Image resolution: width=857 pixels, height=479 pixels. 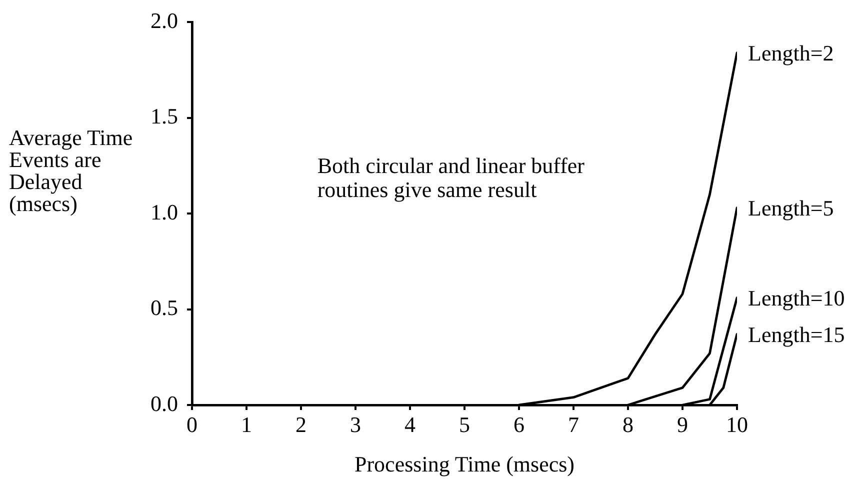 What do you see at coordinates (682, 424) in the screenshot?
I see `x-tick-label: 9` at bounding box center [682, 424].